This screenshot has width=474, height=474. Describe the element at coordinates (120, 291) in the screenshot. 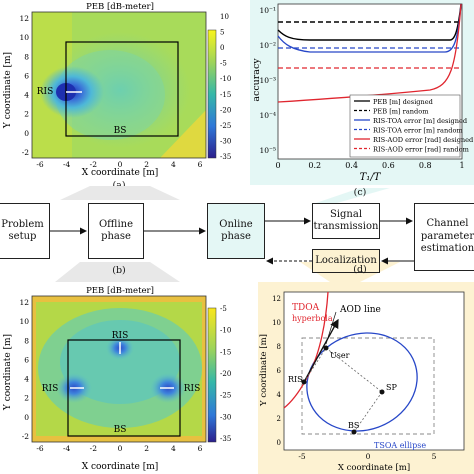

I see `panel-b-title: PEB [dB-meter]` at that location.